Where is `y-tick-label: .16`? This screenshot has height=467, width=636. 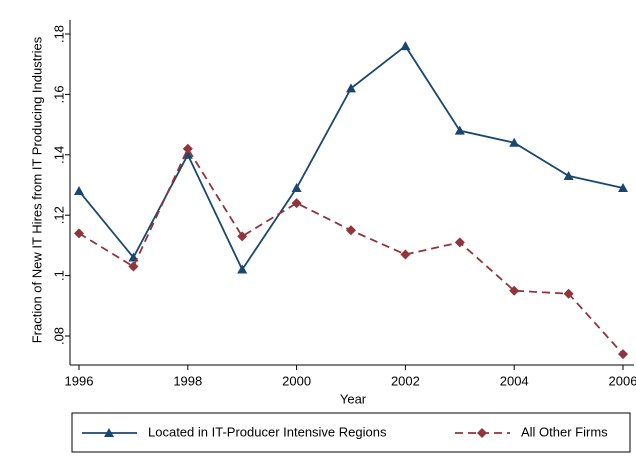
y-tick-label: .16 is located at coordinates (58, 94).